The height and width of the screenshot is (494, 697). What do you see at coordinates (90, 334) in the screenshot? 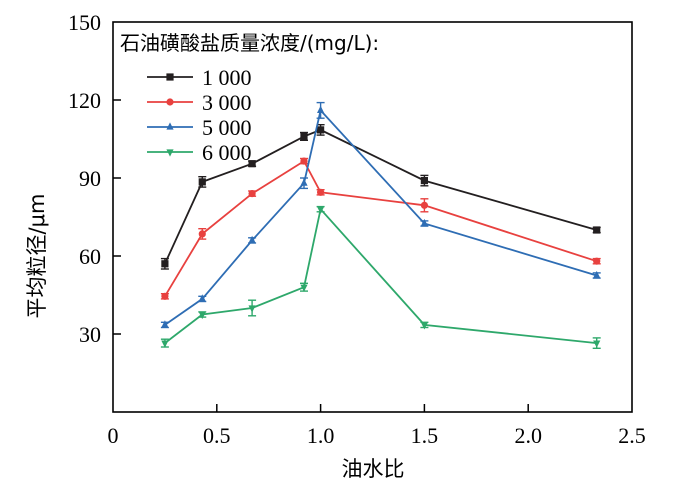
I see `y-tick-label: 30` at bounding box center [90, 334].